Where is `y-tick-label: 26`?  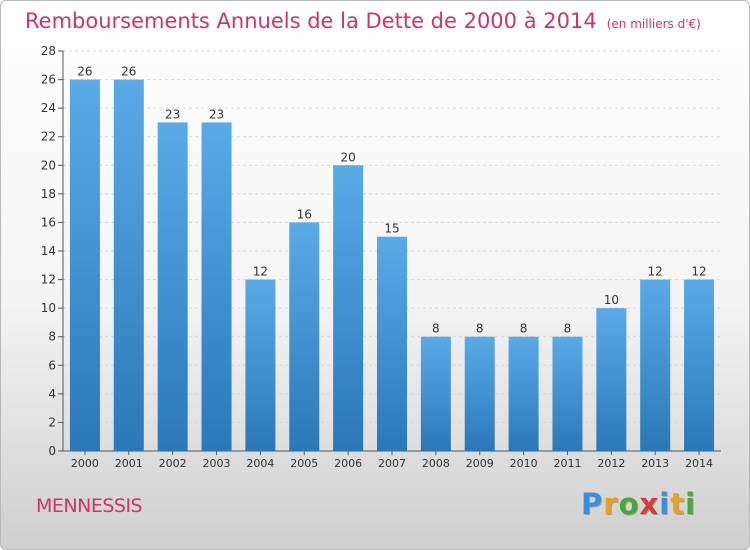 y-tick-label: 26 is located at coordinates (48, 80).